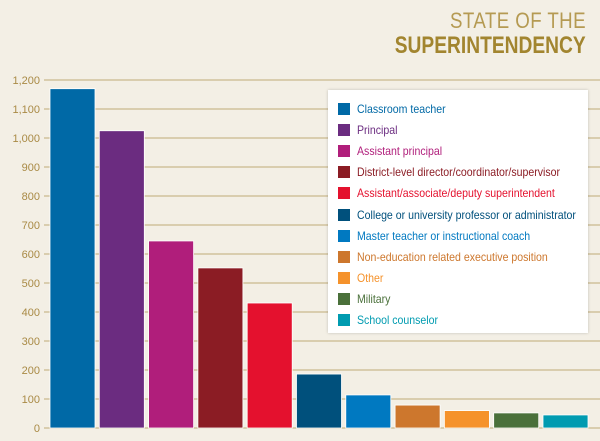 The image size is (600, 441). Describe the element at coordinates (31, 313) in the screenshot. I see `y-tick-label: 400` at that location.